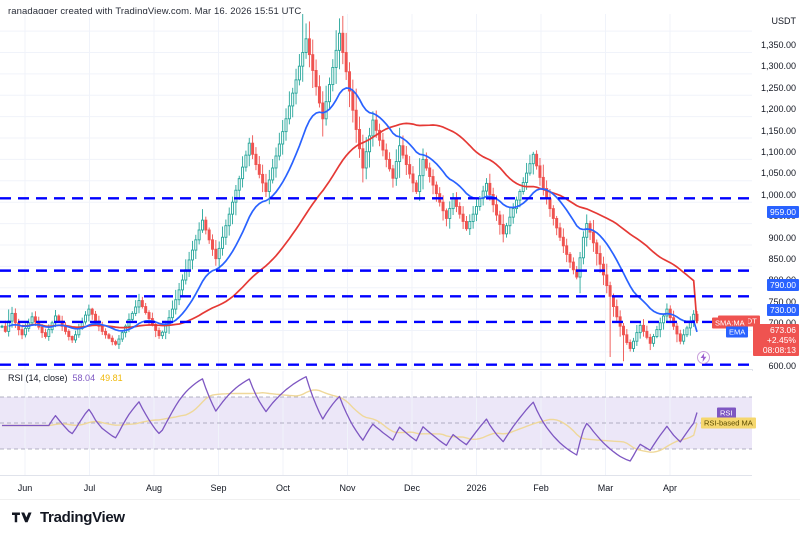 The height and width of the screenshot is (537, 800). Describe the element at coordinates (111, 378) in the screenshot. I see `rsi-ma-legend-value: 49.81` at that location.